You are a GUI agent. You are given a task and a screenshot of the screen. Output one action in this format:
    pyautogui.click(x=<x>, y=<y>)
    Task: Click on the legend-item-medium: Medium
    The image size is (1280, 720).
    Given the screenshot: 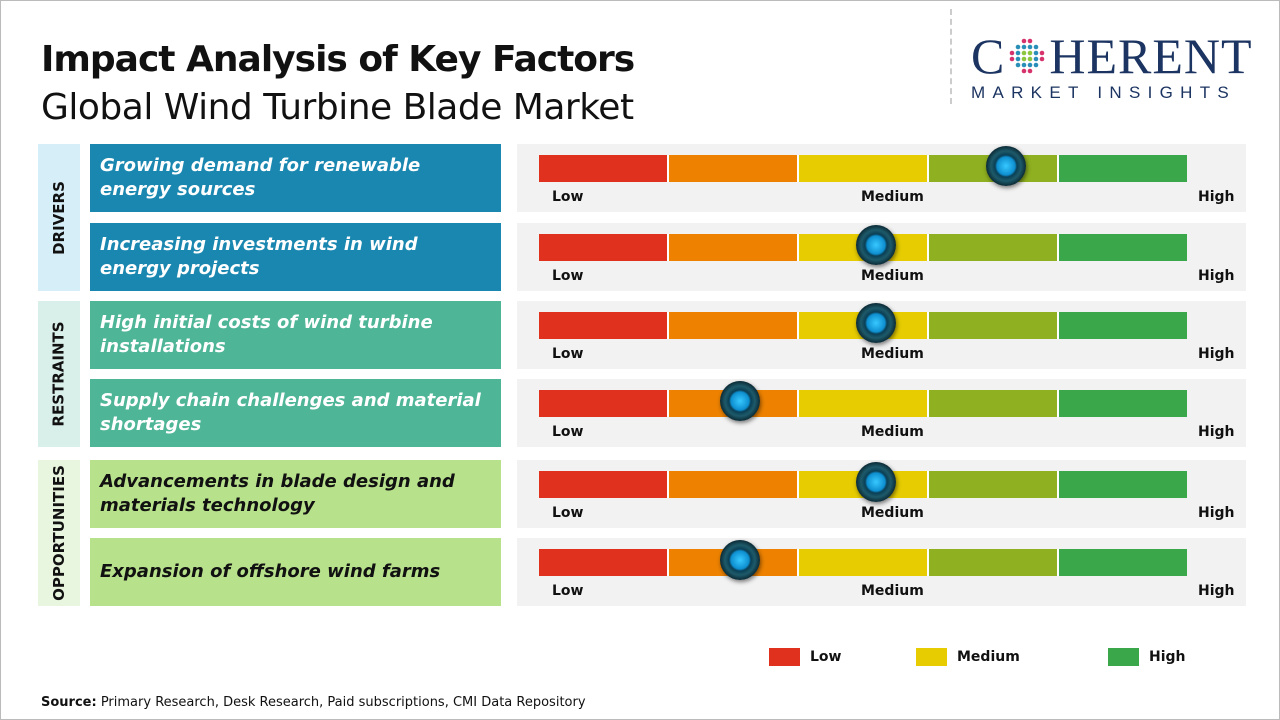 What is the action you would take?
    pyautogui.click(x=968, y=657)
    